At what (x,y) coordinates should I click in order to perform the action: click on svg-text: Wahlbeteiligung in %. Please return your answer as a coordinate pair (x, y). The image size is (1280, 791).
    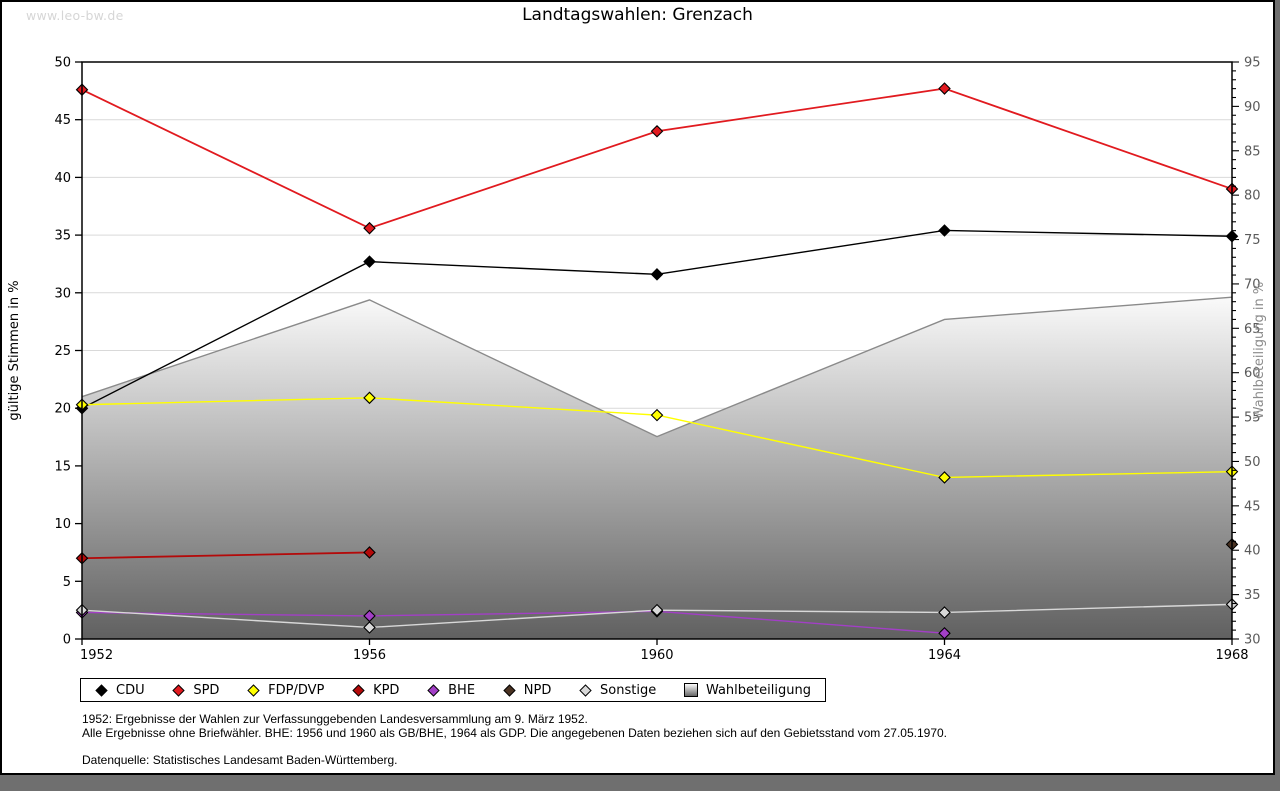
    Looking at the image, I should click on (1259, 350).